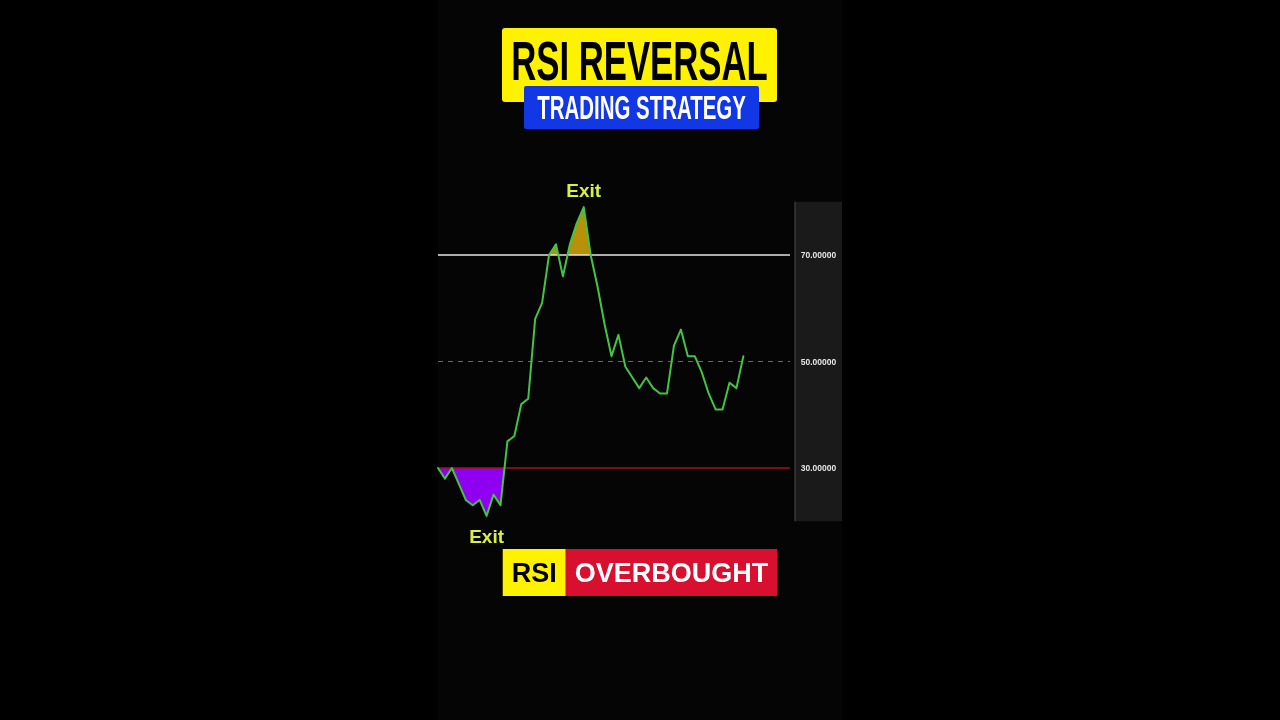 This screenshot has height=720, width=1280. Describe the element at coordinates (818, 468) in the screenshot. I see `y-tick-label: 30.00000` at that location.